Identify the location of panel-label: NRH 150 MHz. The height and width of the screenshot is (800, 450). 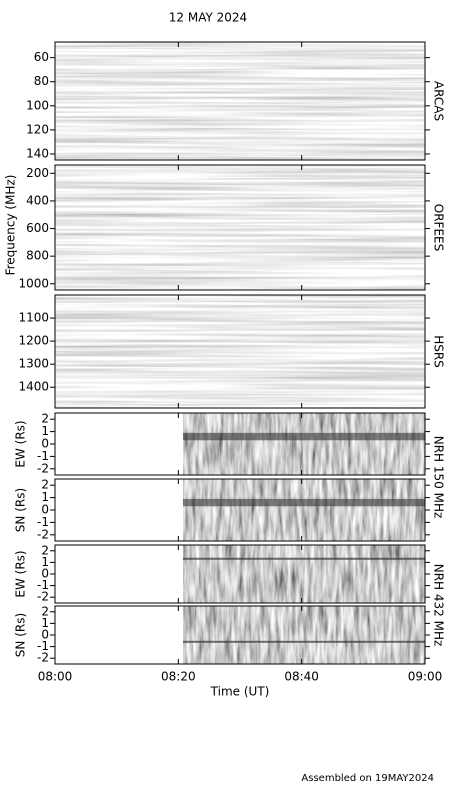
(439, 477).